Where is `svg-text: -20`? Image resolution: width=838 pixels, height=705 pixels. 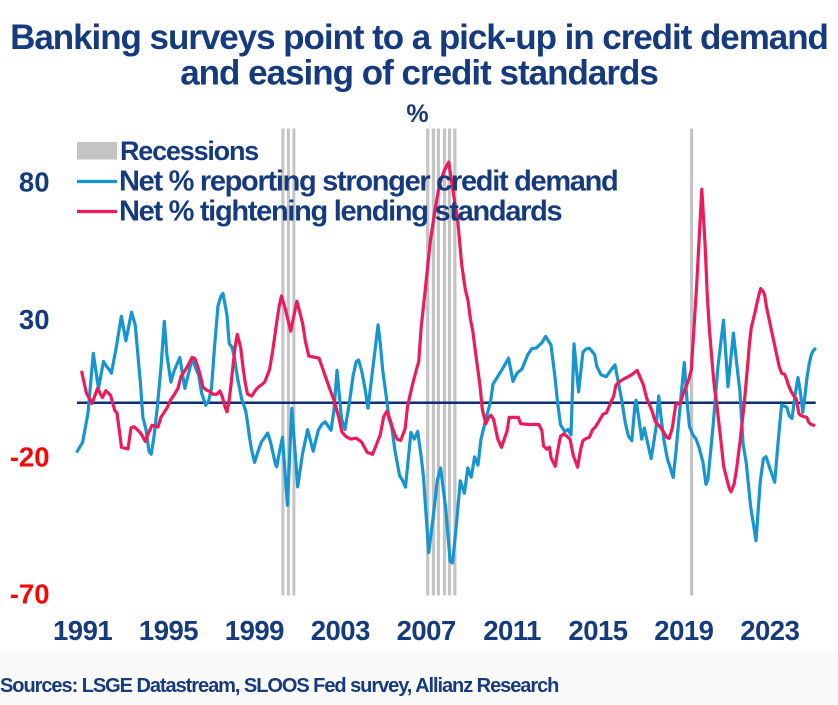
svg-text: -20 is located at coordinates (30, 457).